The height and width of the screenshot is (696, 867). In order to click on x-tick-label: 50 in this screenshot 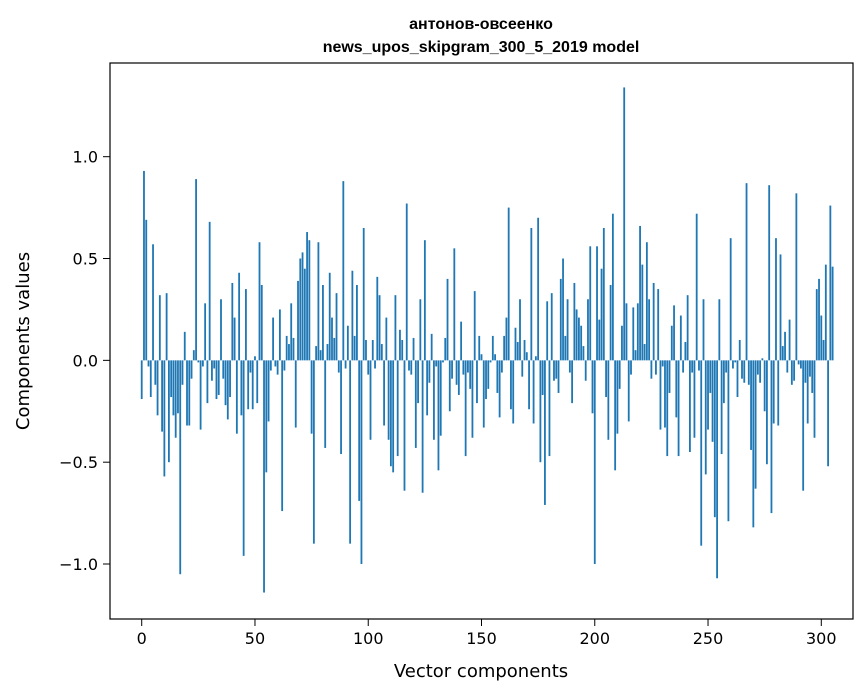, I will do `click(255, 638)`.